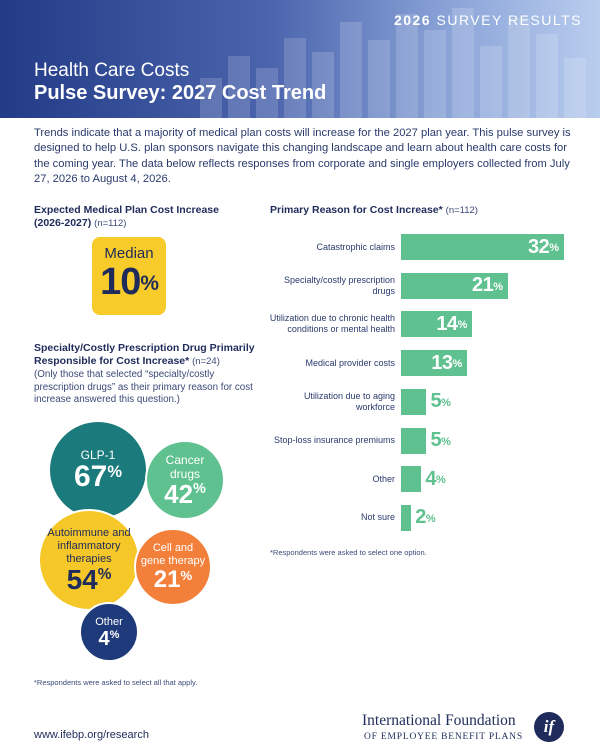 The height and width of the screenshot is (748, 600). Describe the element at coordinates (112, 70) in the screenshot. I see `page-title-line1: Health Care Costs` at that location.